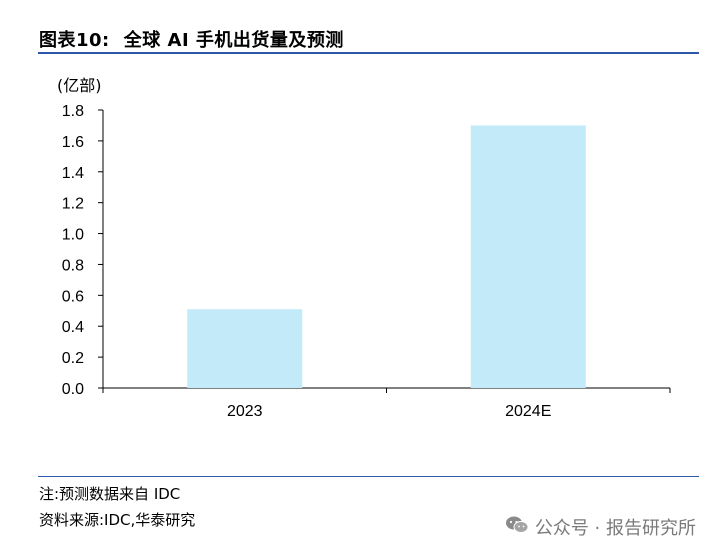 The width and height of the screenshot is (718, 560). Describe the element at coordinates (517, 527) in the screenshot. I see `wechat-icon` at that location.